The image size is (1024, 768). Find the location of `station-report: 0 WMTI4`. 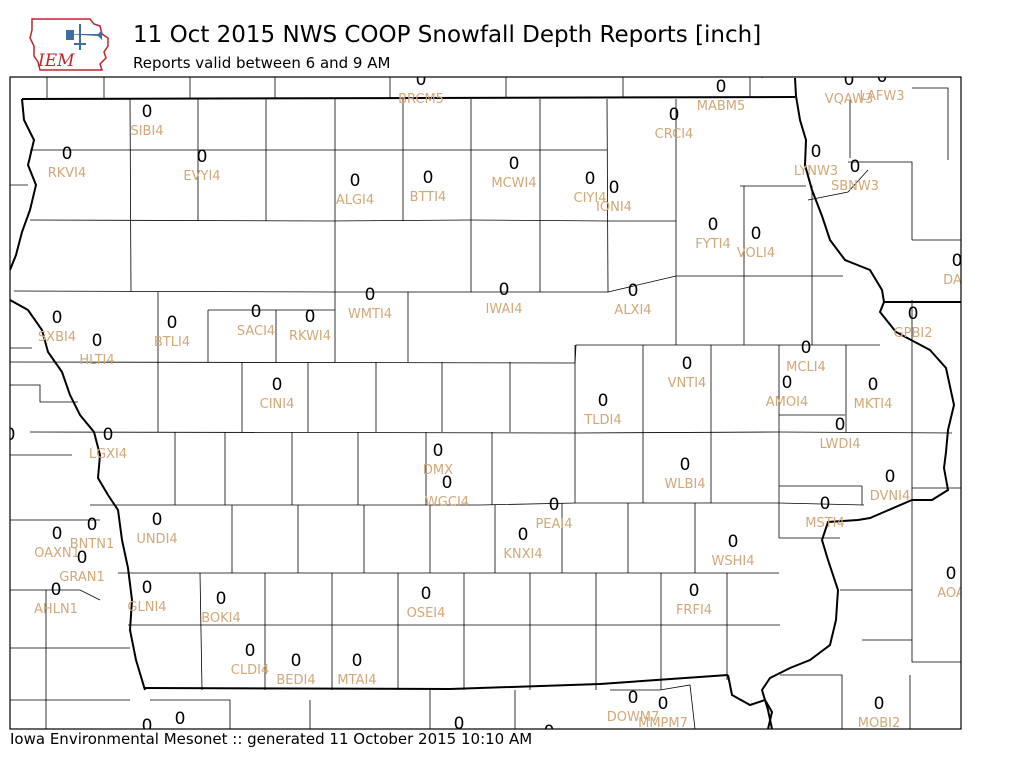

station-report: 0 WMTI4 is located at coordinates (370, 303).